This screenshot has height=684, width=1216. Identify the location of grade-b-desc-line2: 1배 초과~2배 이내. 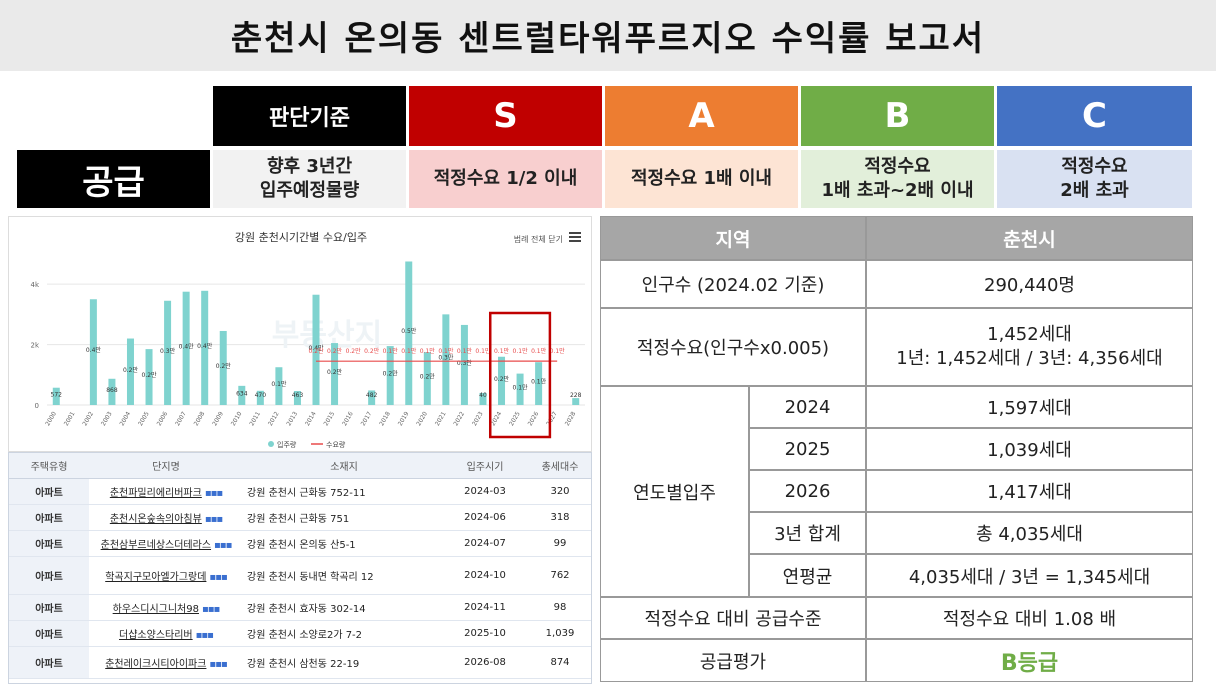
(897, 190).